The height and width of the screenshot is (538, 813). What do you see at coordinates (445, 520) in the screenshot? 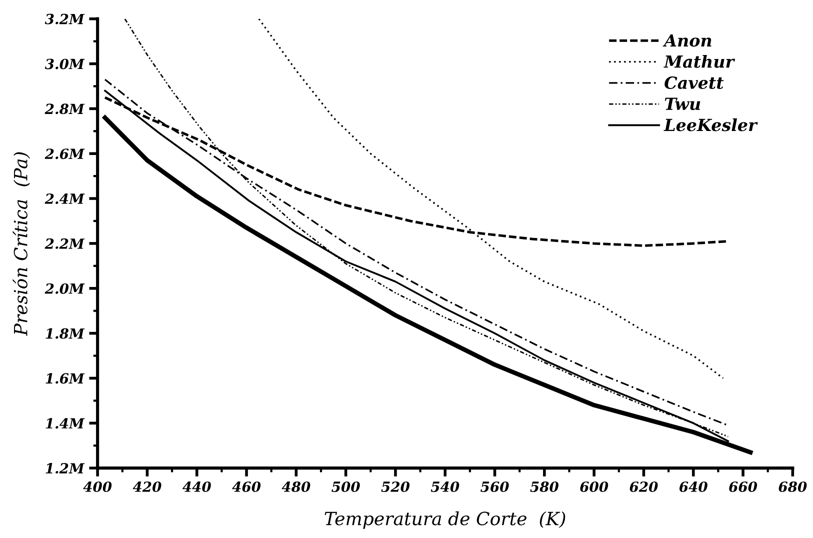
I see `x-axis-title: Temperatura de Corte (K)` at bounding box center [445, 520].